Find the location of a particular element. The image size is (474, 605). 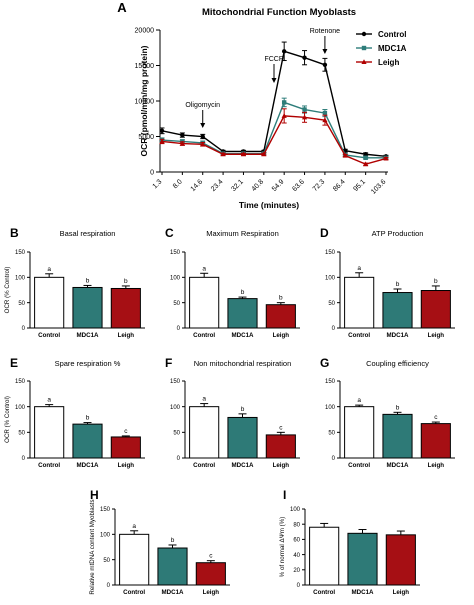

bar-y-tick-label: 60 is located at coordinates (296, 541).